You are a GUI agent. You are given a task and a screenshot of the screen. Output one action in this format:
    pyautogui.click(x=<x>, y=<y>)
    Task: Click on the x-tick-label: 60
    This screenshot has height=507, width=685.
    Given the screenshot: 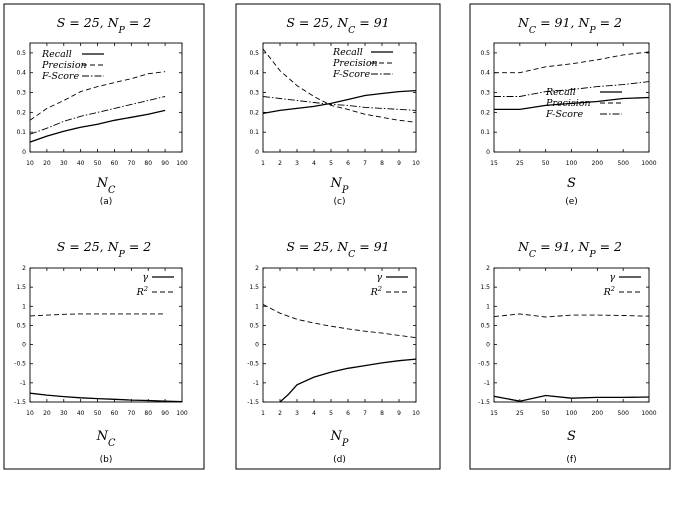 What is the action you would take?
    pyautogui.click(x=115, y=163)
    